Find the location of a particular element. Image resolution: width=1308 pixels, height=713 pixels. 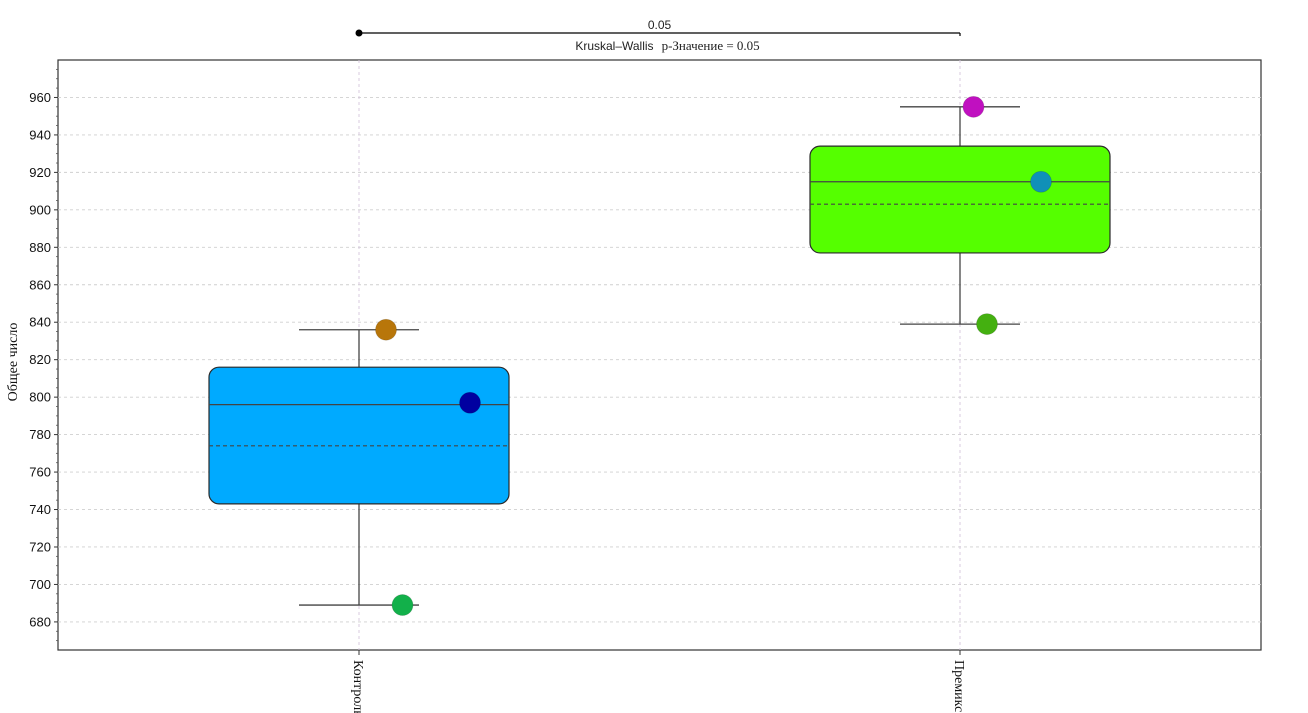

y-tick-label: 960 is located at coordinates (40, 97).